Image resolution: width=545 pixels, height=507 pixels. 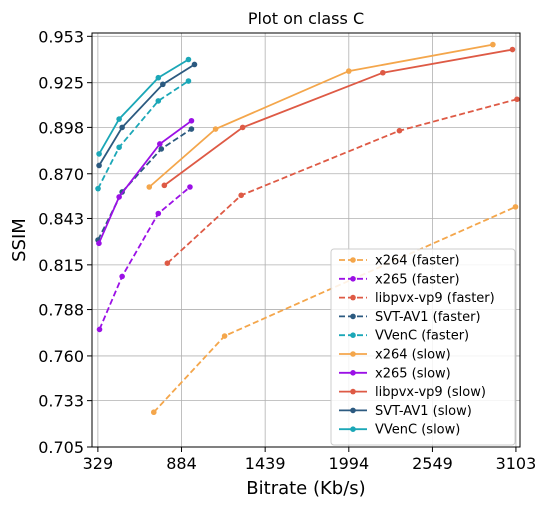 I want to click on legend-entry: libpvx-vp9 (slow), so click(x=412, y=392).